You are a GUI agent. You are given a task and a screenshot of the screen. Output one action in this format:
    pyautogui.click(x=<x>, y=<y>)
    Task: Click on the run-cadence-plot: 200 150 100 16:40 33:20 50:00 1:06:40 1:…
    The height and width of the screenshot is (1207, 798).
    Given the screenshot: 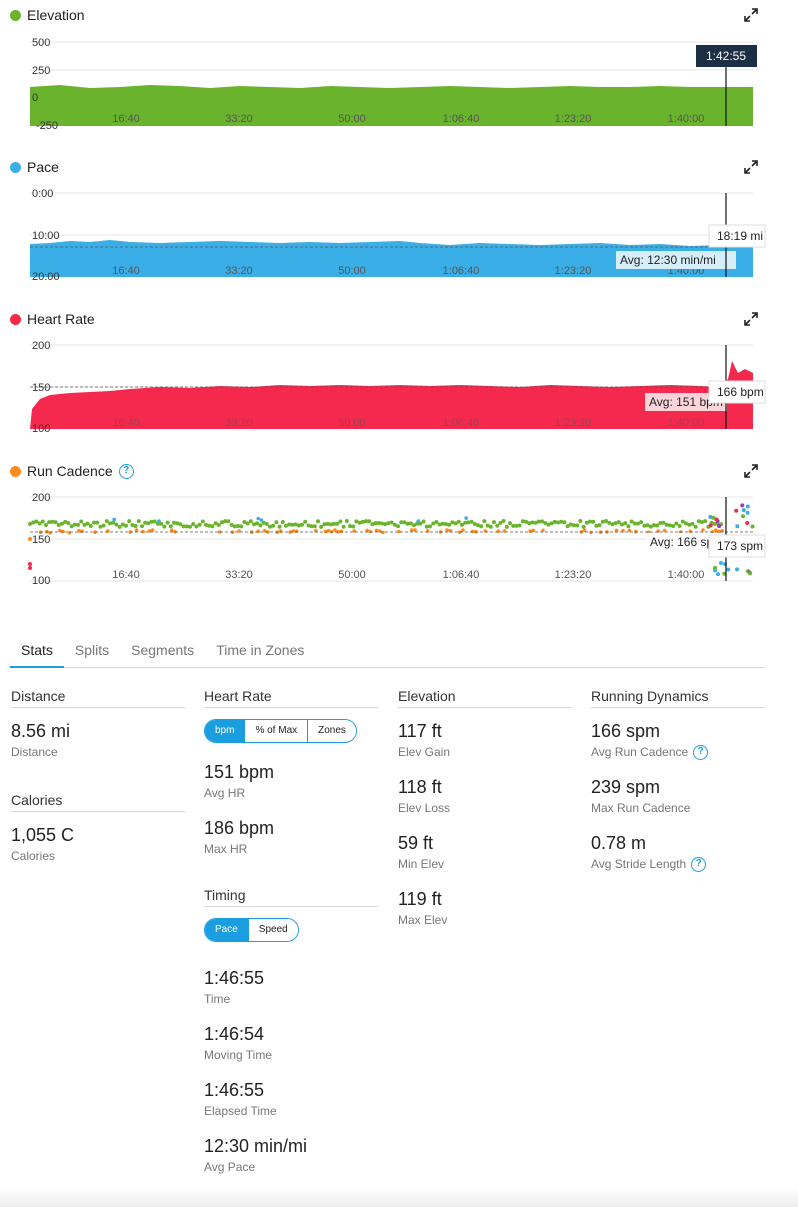 What is the action you would take?
    pyautogui.click(x=399, y=533)
    